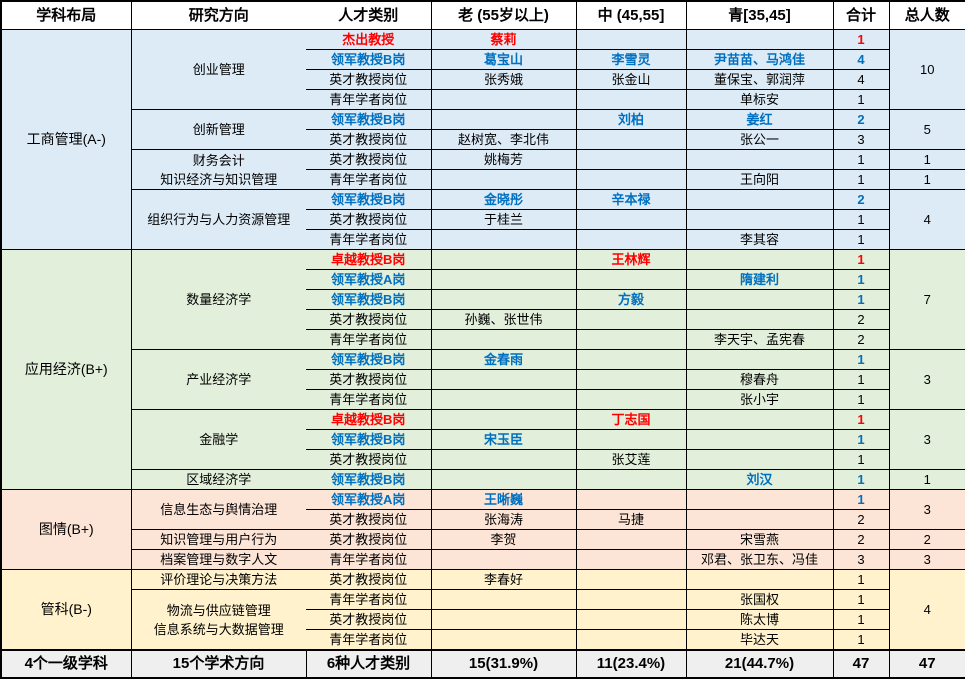 This screenshot has height=679, width=965. What do you see at coordinates (368, 664) in the screenshot?
I see `summary-talent-count: 6种人才类别` at bounding box center [368, 664].